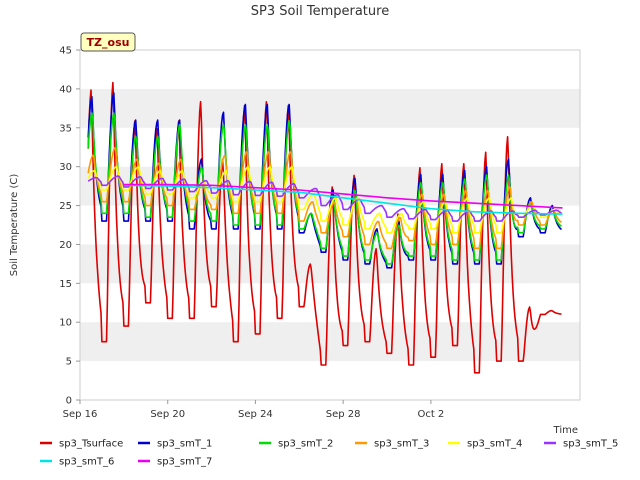 The height and width of the screenshot is (480, 640). Describe the element at coordinates (65, 167) in the screenshot. I see `y-tick-label: 30` at that location.